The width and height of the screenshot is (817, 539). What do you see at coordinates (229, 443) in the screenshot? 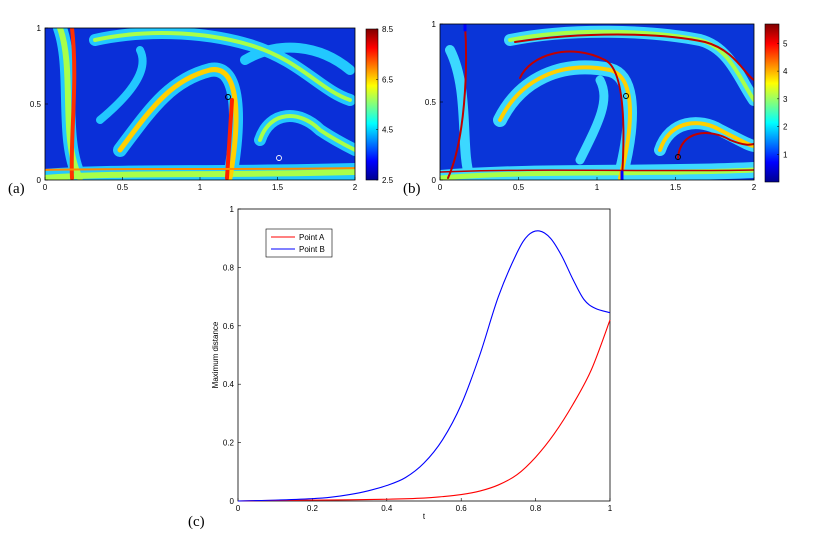
I see `y-tick-label: 0.2` at bounding box center [229, 443].